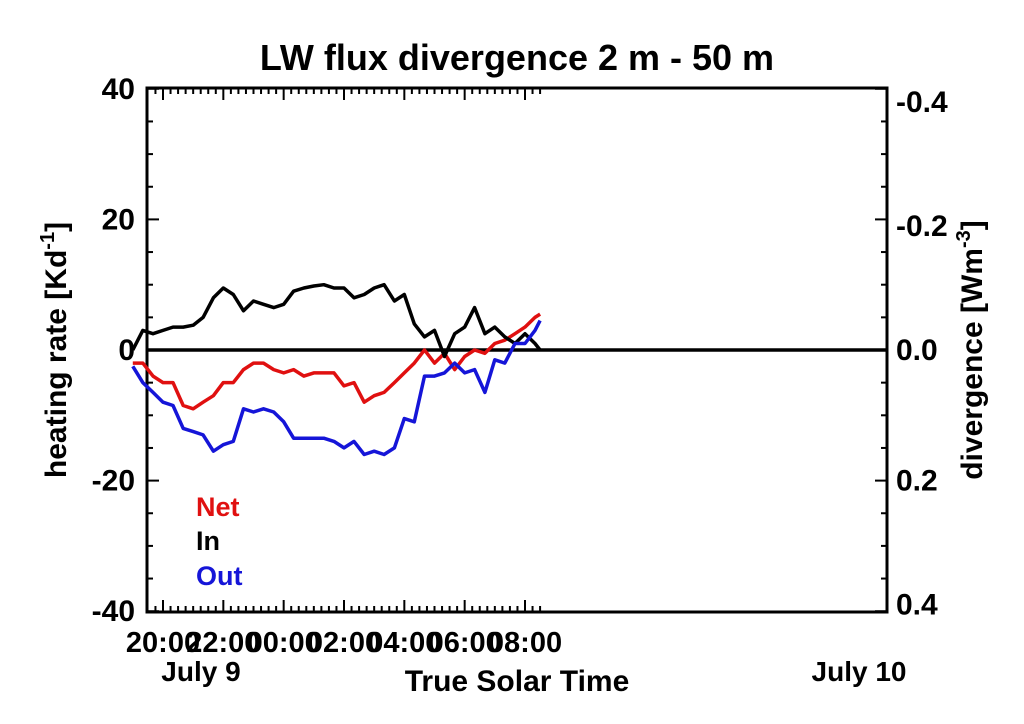 The height and width of the screenshot is (724, 1024). What do you see at coordinates (859, 671) in the screenshot?
I see `date-label-end: July 10` at bounding box center [859, 671].